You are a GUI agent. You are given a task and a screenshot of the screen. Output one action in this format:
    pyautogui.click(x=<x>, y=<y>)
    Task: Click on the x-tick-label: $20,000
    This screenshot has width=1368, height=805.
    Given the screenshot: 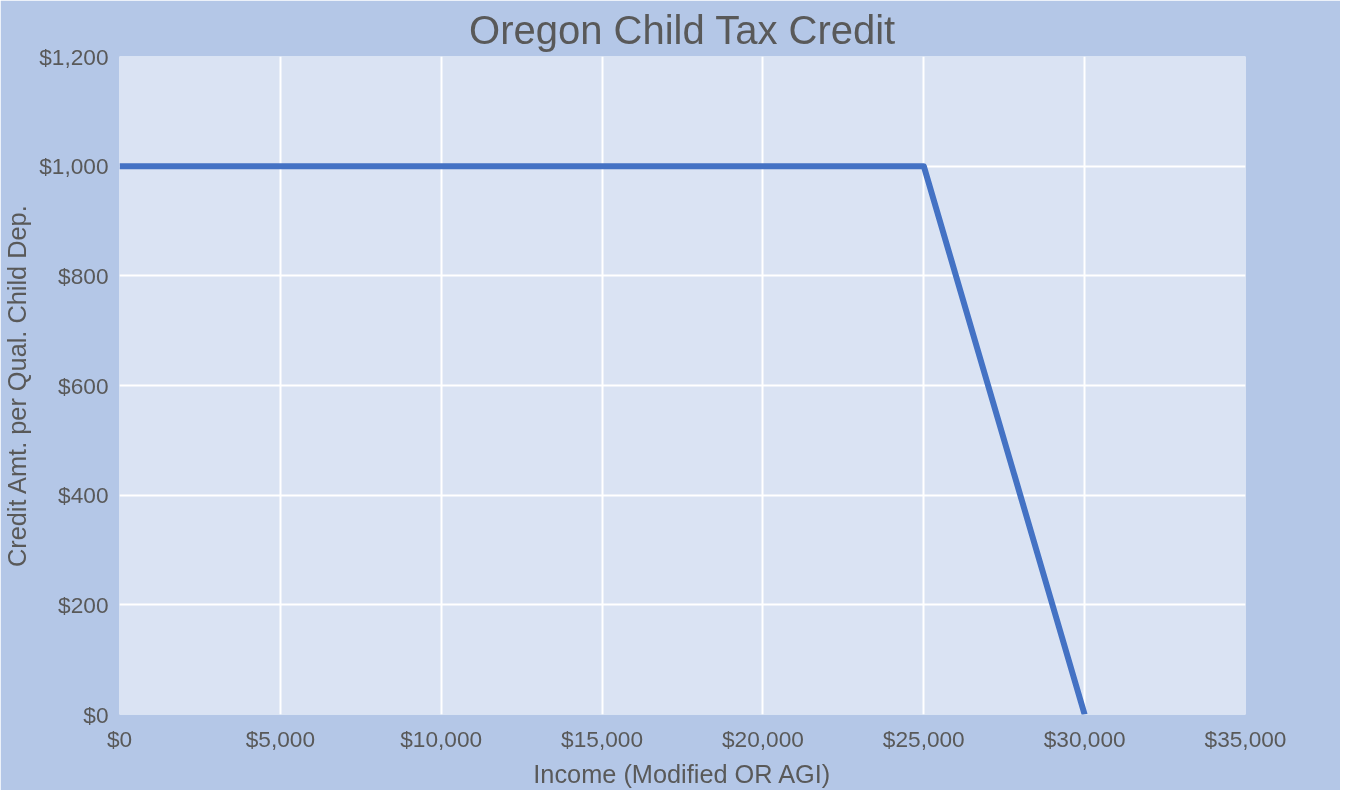 What is the action you would take?
    pyautogui.click(x=762, y=738)
    